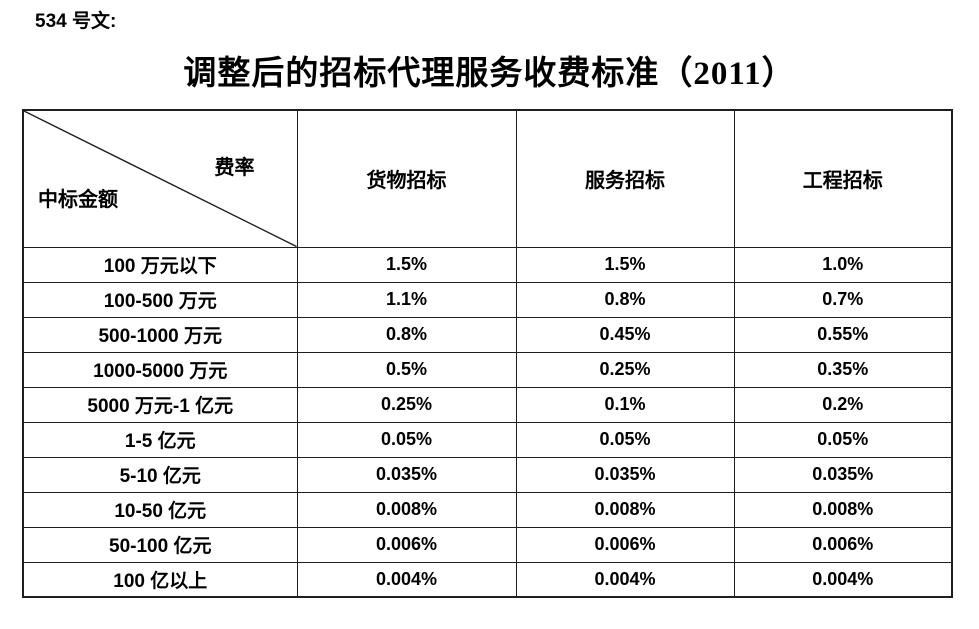  Describe the element at coordinates (406, 474) in the screenshot. I see `cell-goods-rate: 0.035%` at that location.